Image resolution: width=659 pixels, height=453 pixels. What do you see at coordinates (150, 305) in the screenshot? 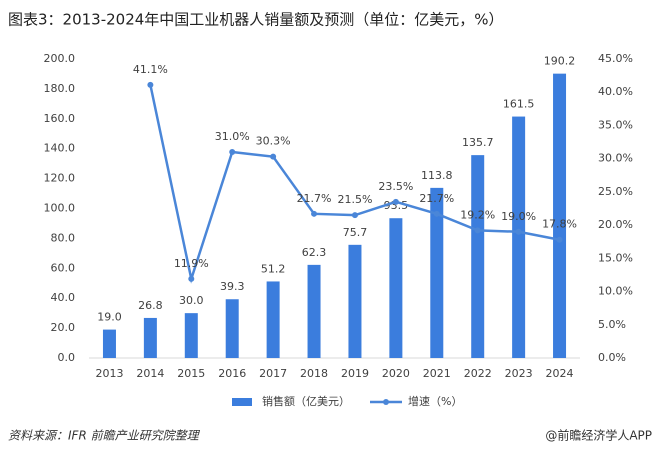
I see `bar-value-label: 26.8` at bounding box center [150, 305].